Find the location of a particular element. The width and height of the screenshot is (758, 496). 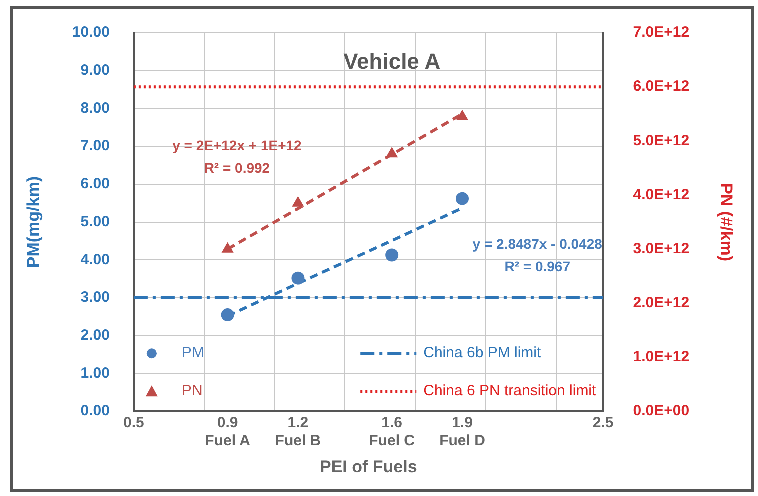

annotation: y = 2E+12x + 1E+12 is located at coordinates (237, 145).